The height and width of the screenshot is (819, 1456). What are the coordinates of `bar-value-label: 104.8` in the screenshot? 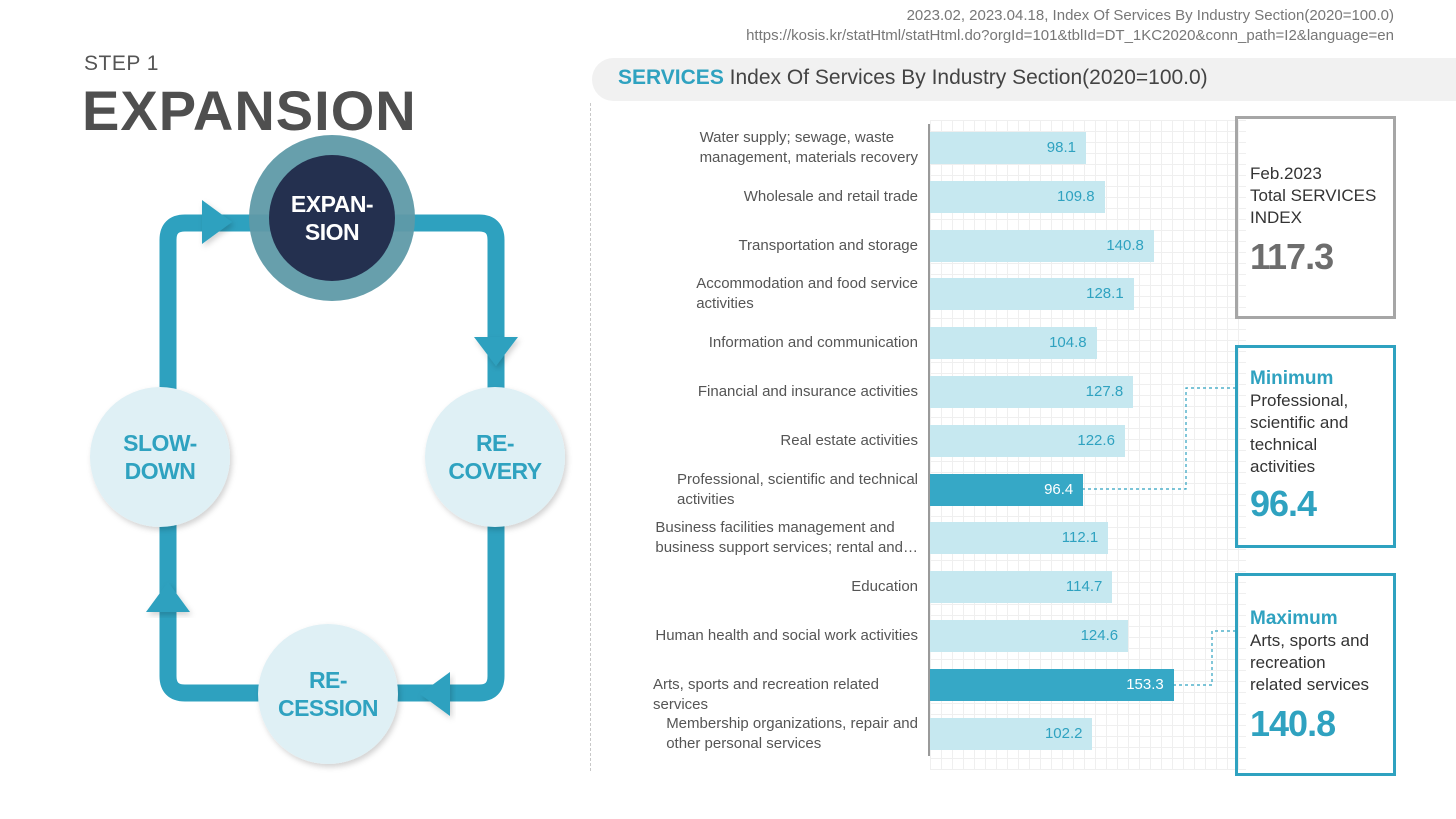 It's located at (1068, 343).